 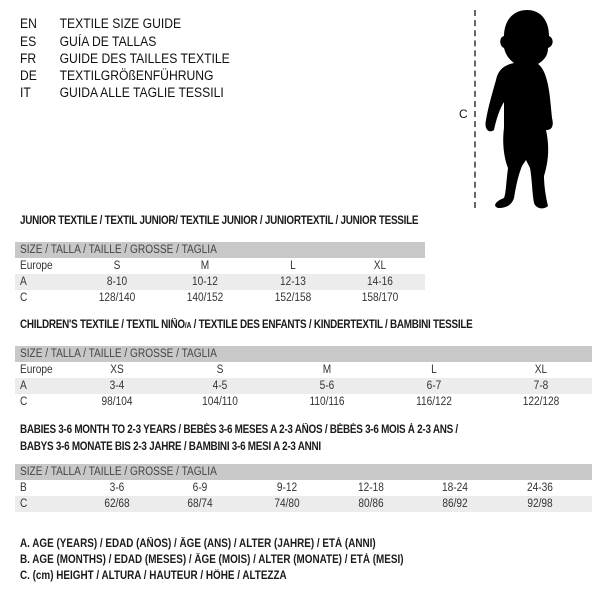 I want to click on table-row: C 98/104 104/110 110/116 116/122 122/128, so click(x=303, y=402).